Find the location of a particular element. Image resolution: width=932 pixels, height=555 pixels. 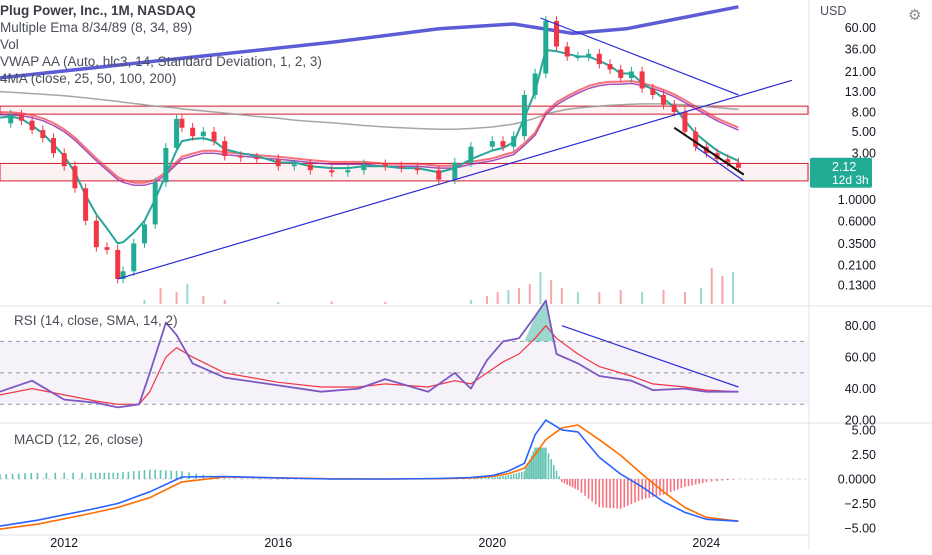

legend-ema: Multiple Ema 8/34/89 (8, 34, 89) is located at coordinates (96, 27).